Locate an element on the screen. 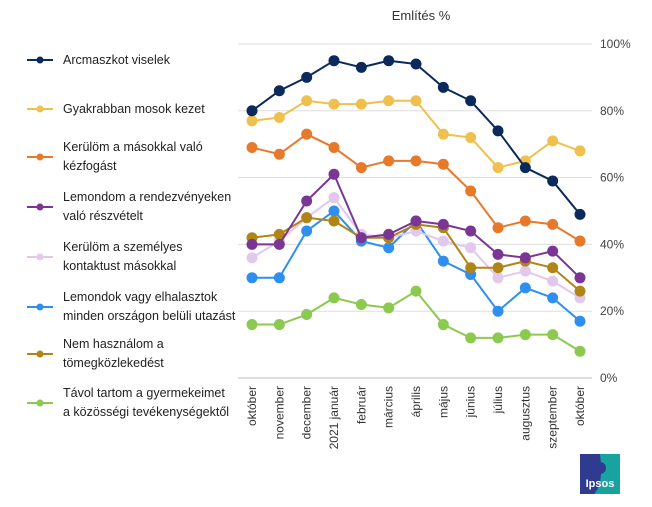  y-tick-label: 40% is located at coordinates (612, 244).